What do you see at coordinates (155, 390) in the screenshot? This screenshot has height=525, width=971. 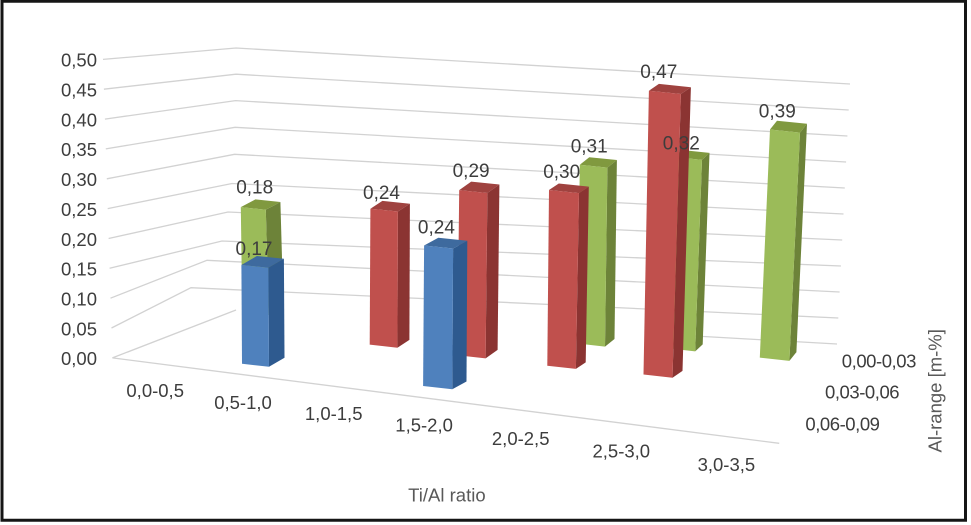 I see `svg-text: 0,0-0,5` at bounding box center [155, 390].